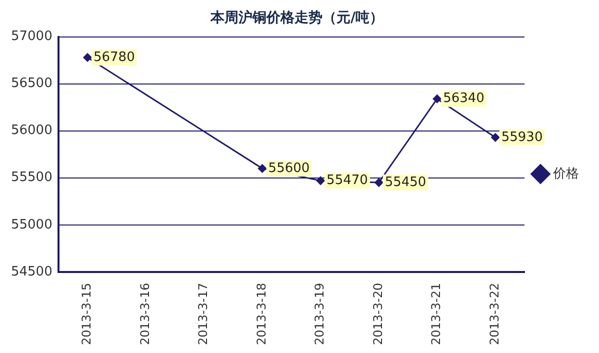 The height and width of the screenshot is (353, 599). Describe the element at coordinates (289, 168) in the screenshot. I see `data-label: 55600` at that location.